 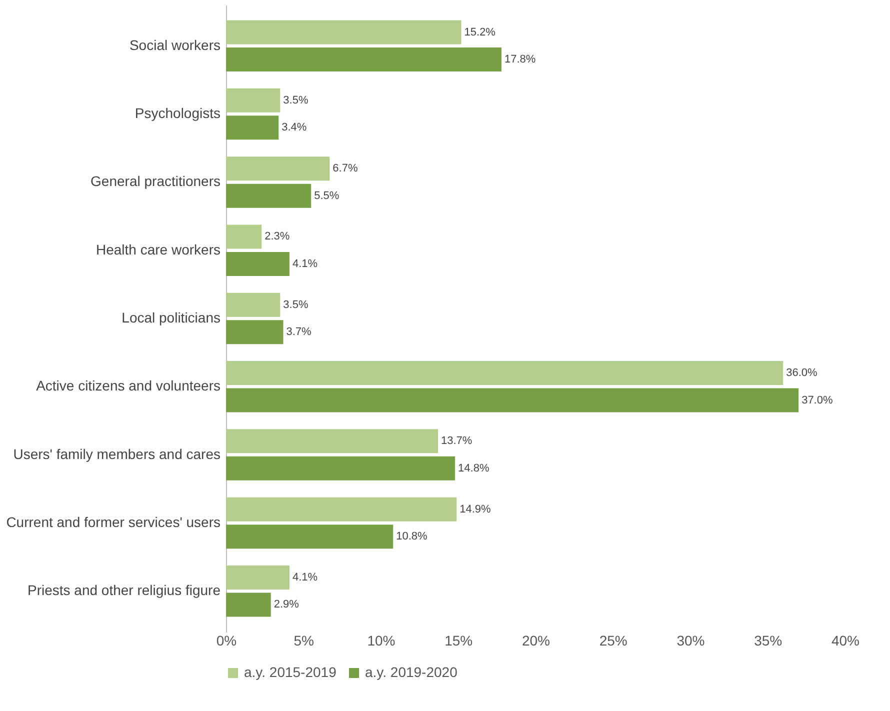 What do you see at coordinates (536, 640) in the screenshot?
I see `x-tick-label: 20%` at bounding box center [536, 640].